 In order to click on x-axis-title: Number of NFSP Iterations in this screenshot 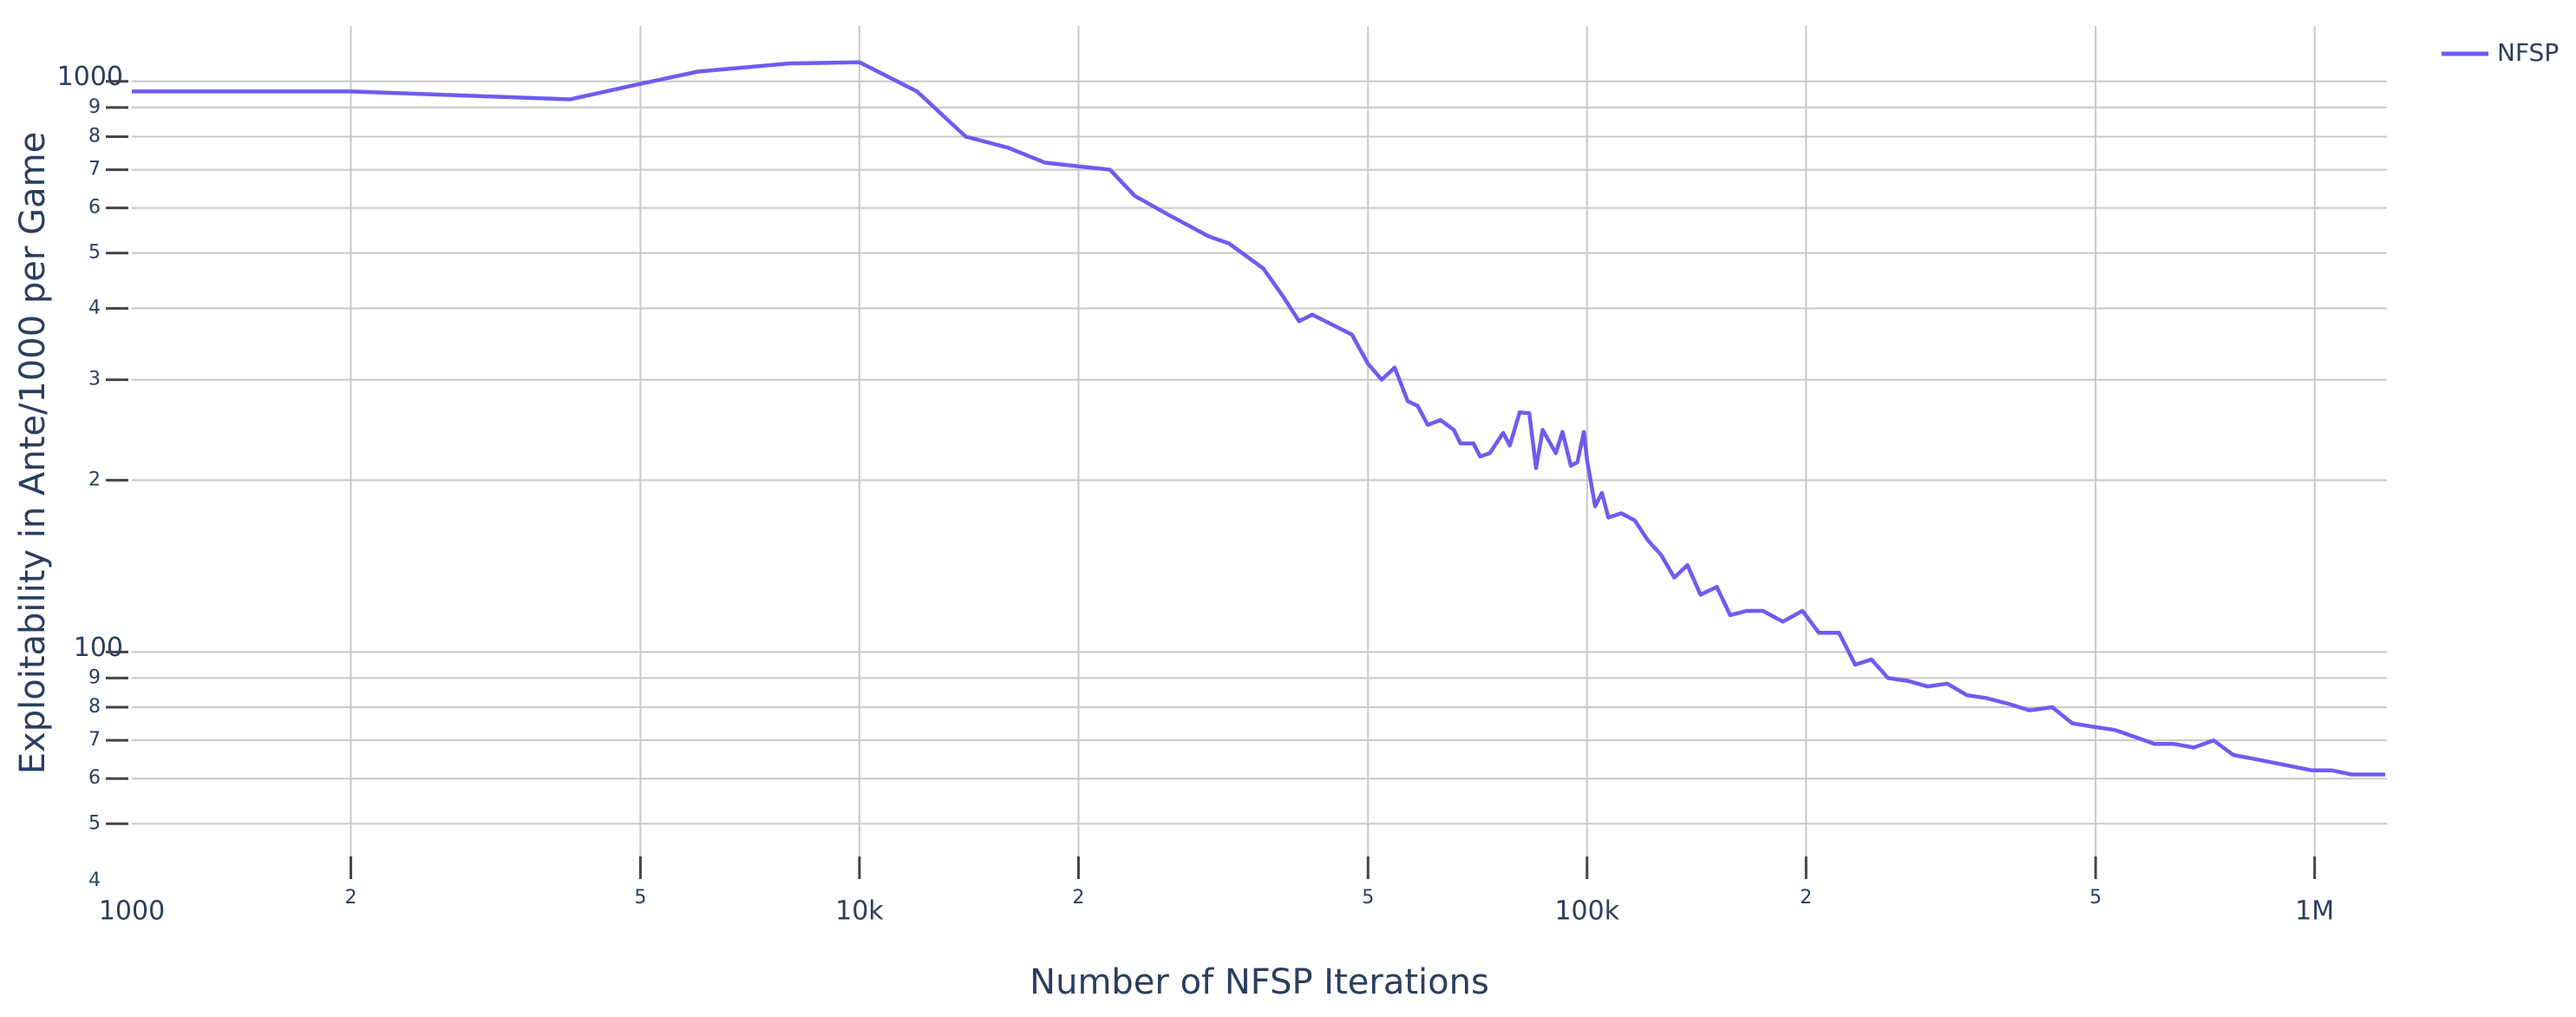, I will do `click(1259, 982)`.